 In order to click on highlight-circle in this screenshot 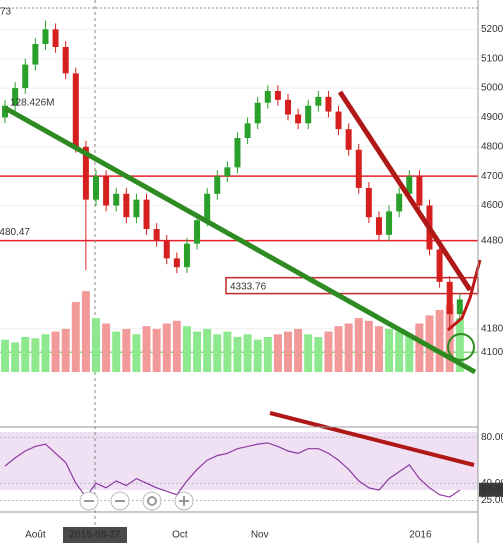, I will do `click(461, 347)`.